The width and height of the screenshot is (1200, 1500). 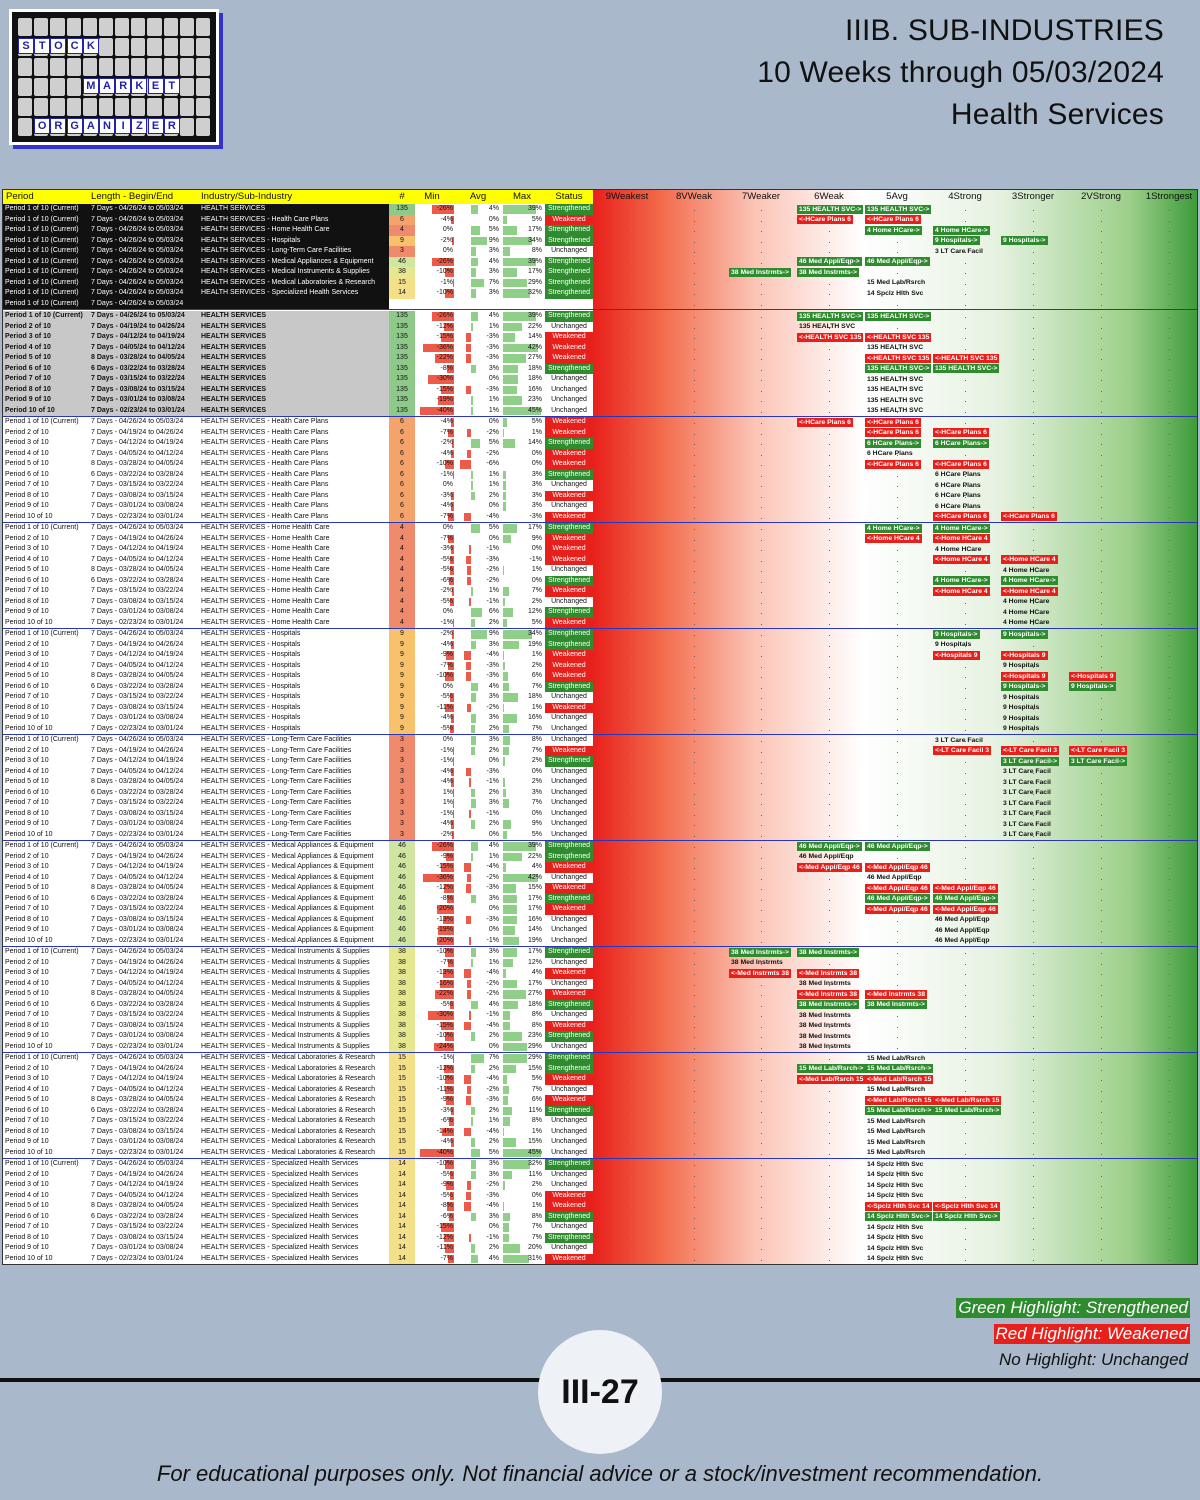 What do you see at coordinates (898, 337) in the screenshot?
I see `category-label: <-HEALTH SVC 135` at bounding box center [898, 337].